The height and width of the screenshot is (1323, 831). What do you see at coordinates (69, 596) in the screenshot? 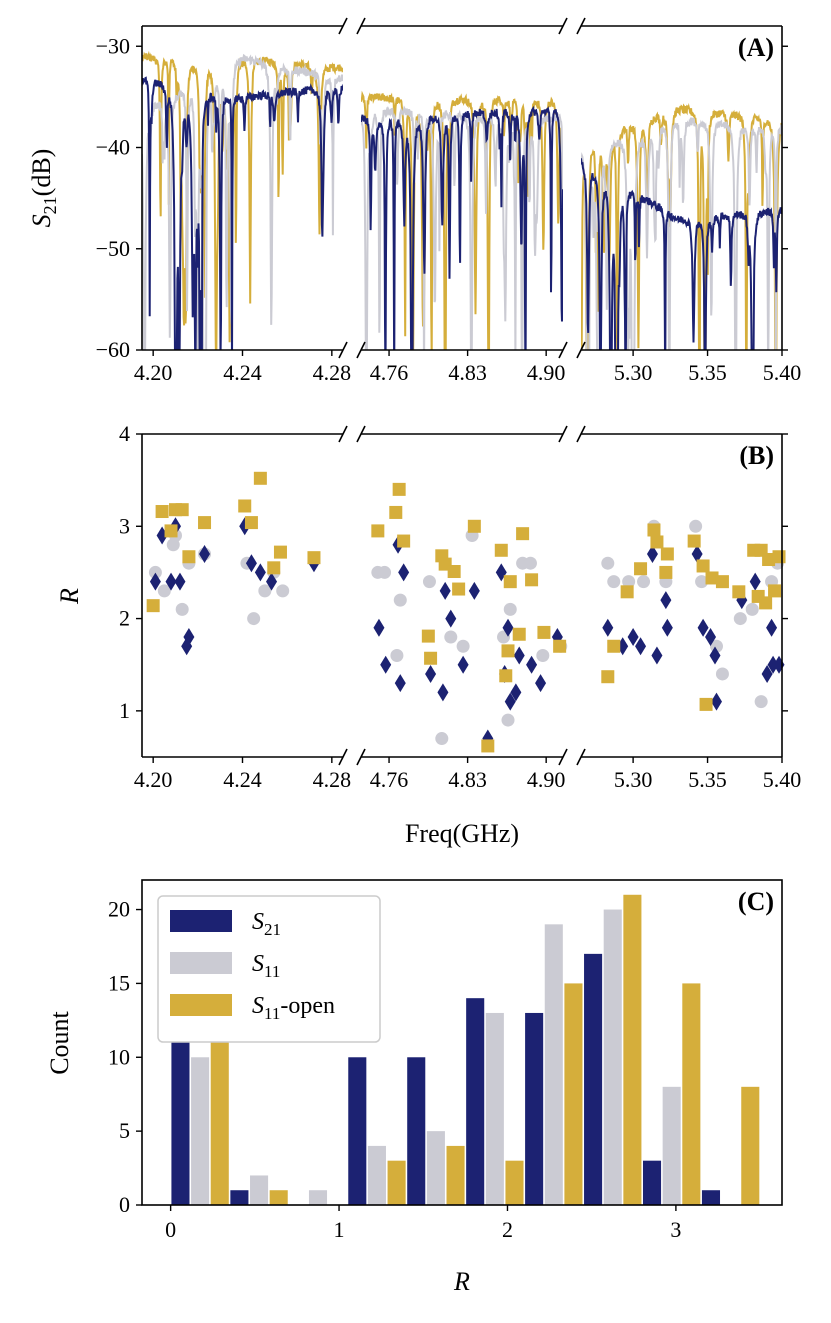
I see `y-axis-title: R` at bounding box center [69, 596].